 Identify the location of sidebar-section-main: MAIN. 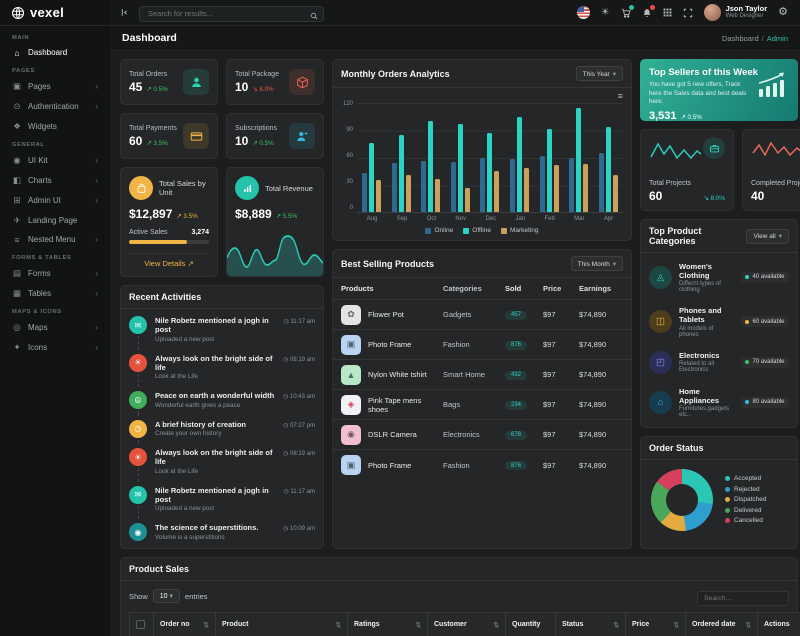
(21, 38).